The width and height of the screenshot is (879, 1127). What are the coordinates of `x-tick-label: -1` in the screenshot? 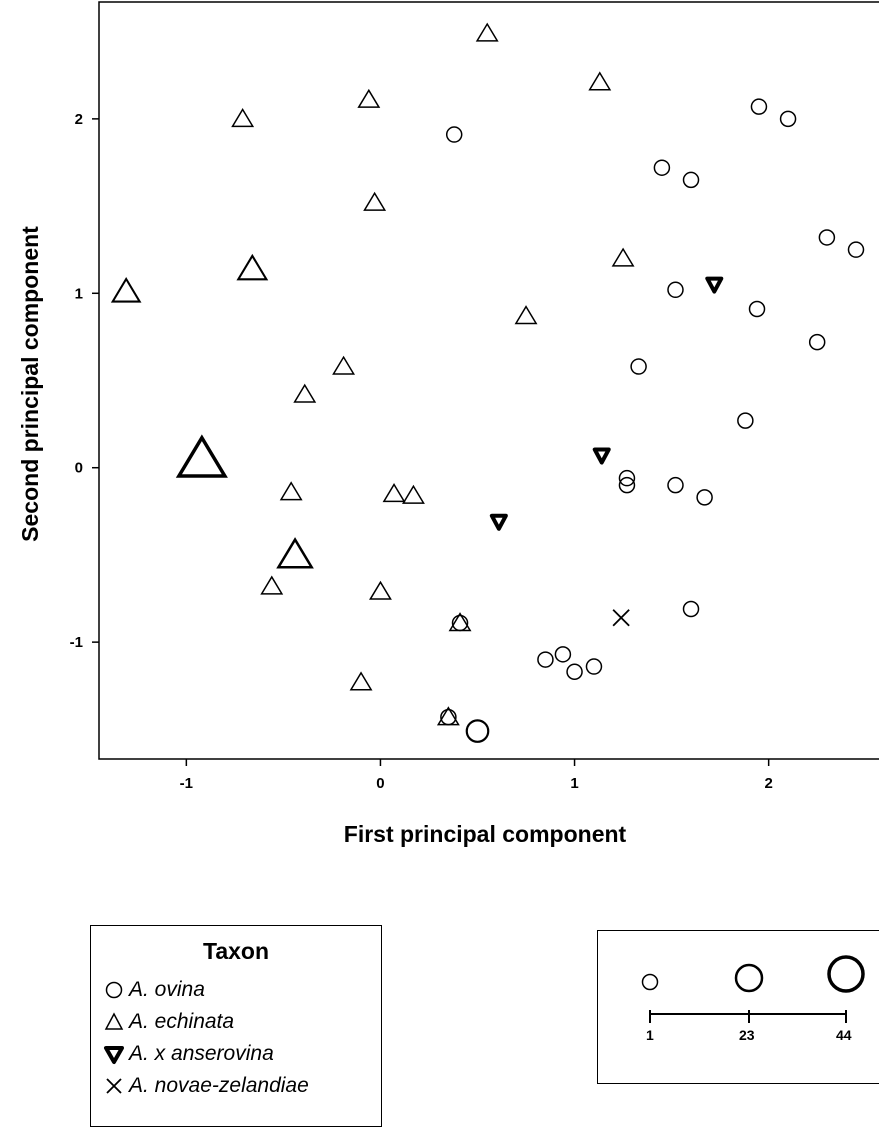 It's located at (186, 783).